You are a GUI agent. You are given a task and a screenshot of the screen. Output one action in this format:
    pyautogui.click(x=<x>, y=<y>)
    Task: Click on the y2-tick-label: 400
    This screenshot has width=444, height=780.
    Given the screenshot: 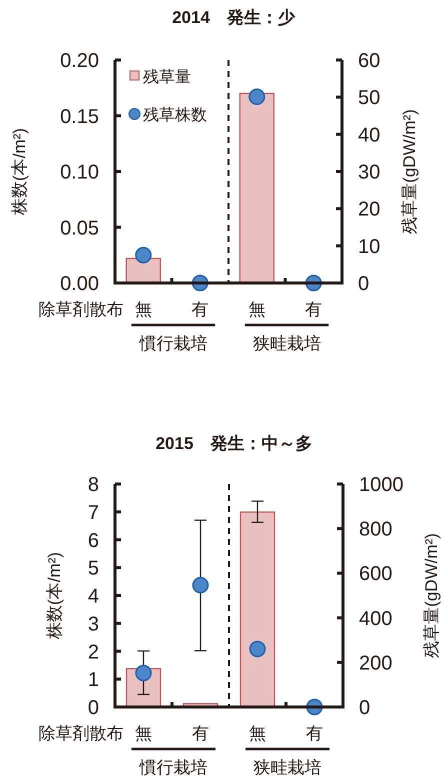 What is the action you would take?
    pyautogui.click(x=375, y=619)
    